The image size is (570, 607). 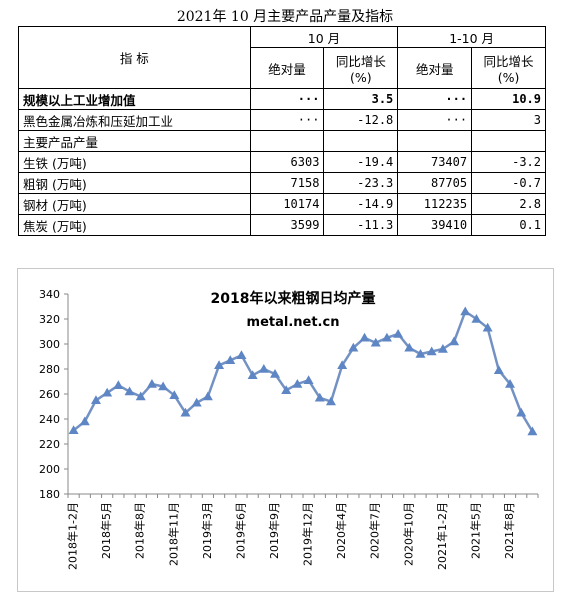 I want to click on ytd-abs-cell: 87705, so click(x=435, y=183).